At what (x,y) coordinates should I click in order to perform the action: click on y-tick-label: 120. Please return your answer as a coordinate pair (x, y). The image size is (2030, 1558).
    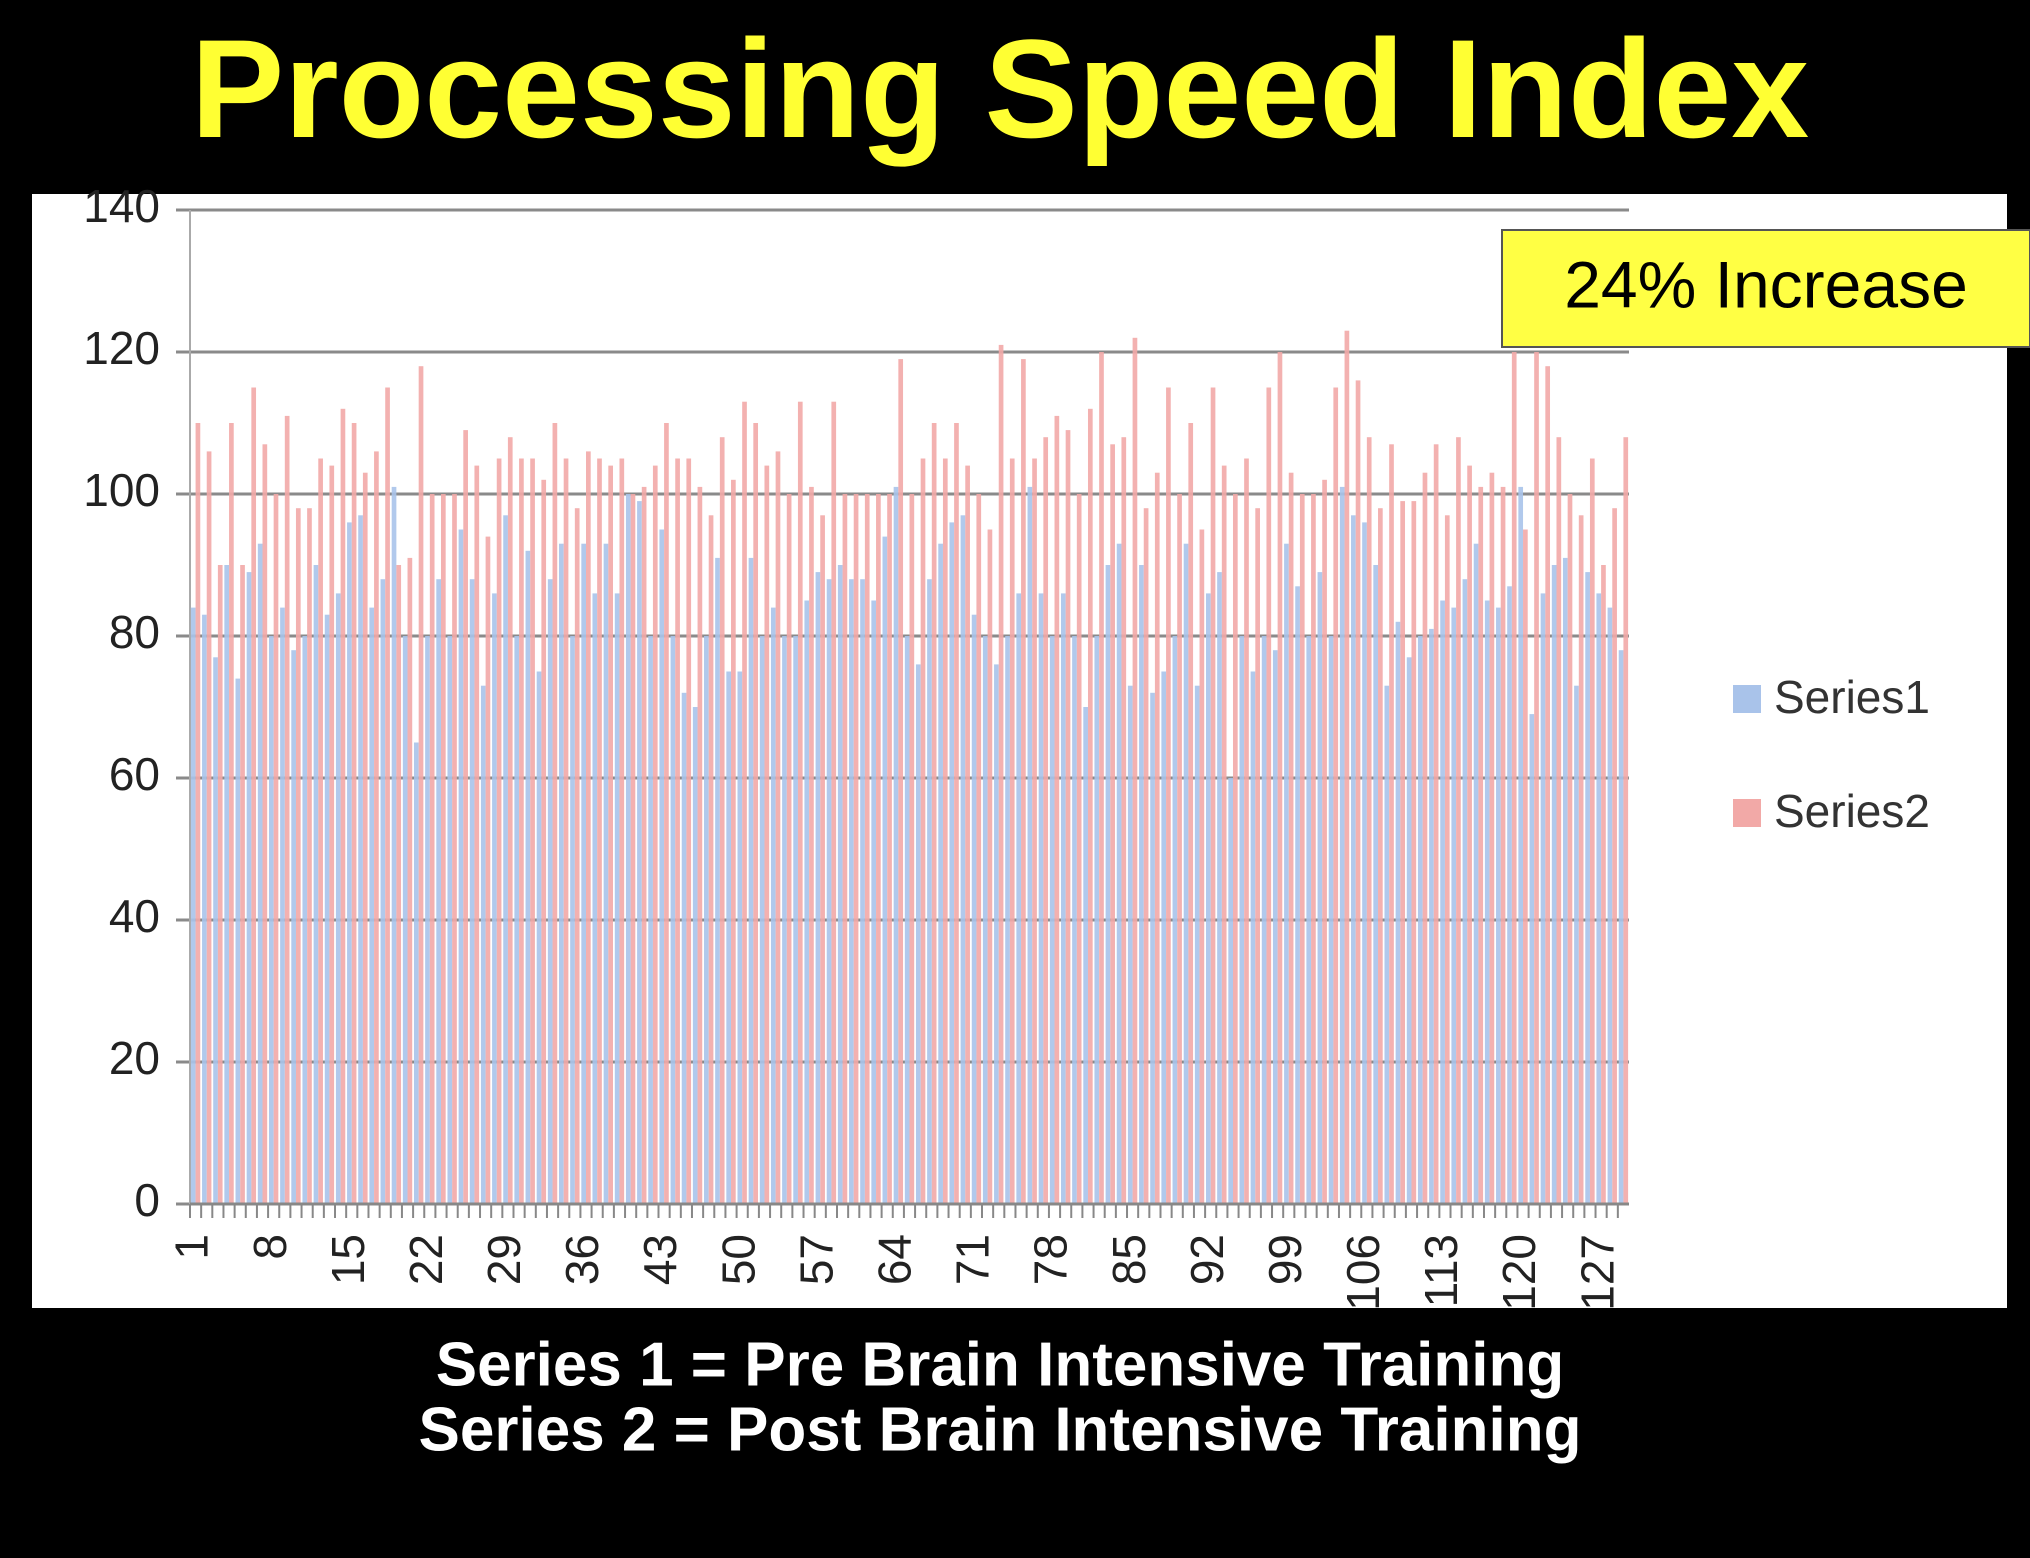
    Looking at the image, I should click on (121, 348).